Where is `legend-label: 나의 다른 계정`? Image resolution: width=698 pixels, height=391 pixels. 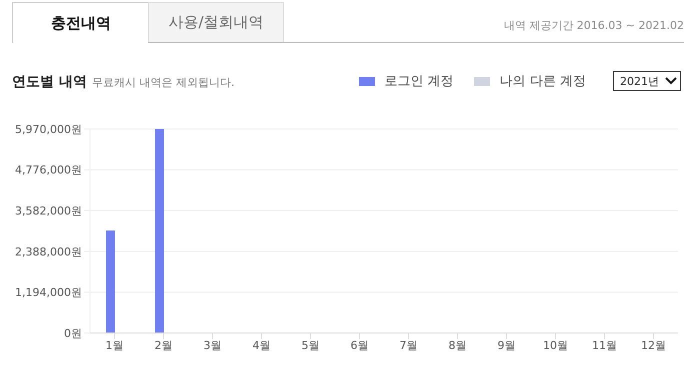 legend-label: 나의 다른 계정 is located at coordinates (543, 81).